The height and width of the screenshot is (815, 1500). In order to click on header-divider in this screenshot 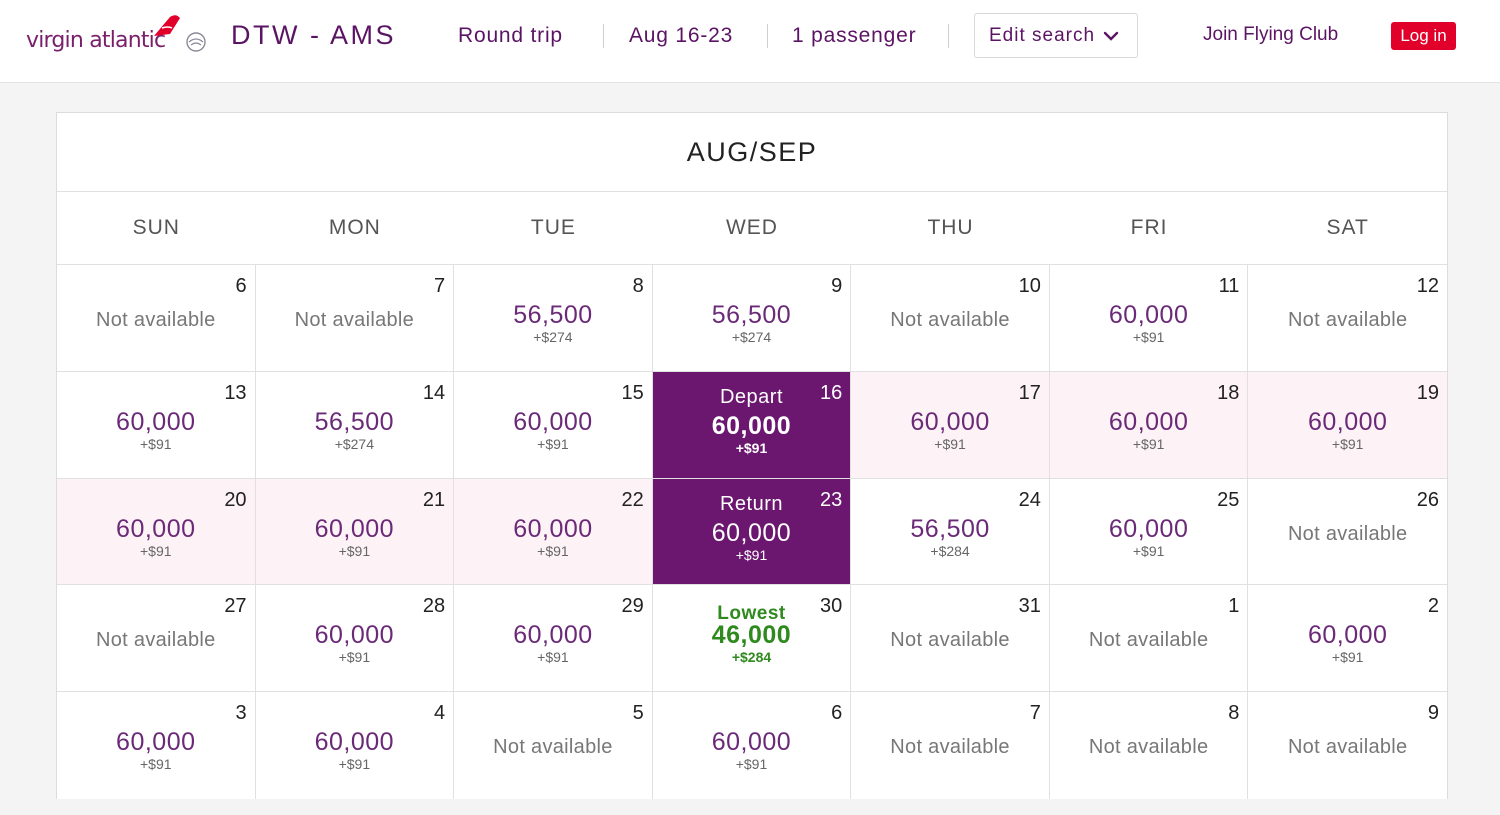, I will do `click(767, 36)`.